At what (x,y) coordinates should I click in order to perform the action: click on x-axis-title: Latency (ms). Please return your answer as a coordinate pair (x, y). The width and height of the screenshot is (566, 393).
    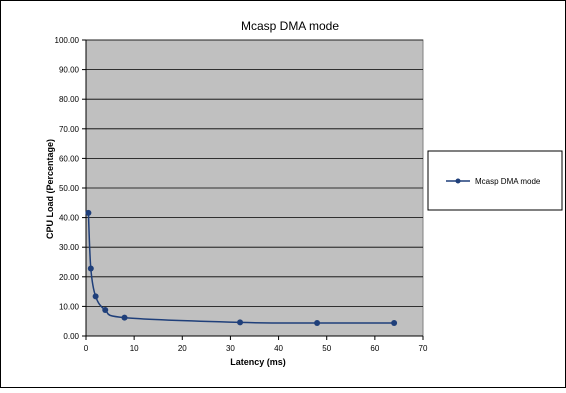
    Looking at the image, I should click on (258, 362).